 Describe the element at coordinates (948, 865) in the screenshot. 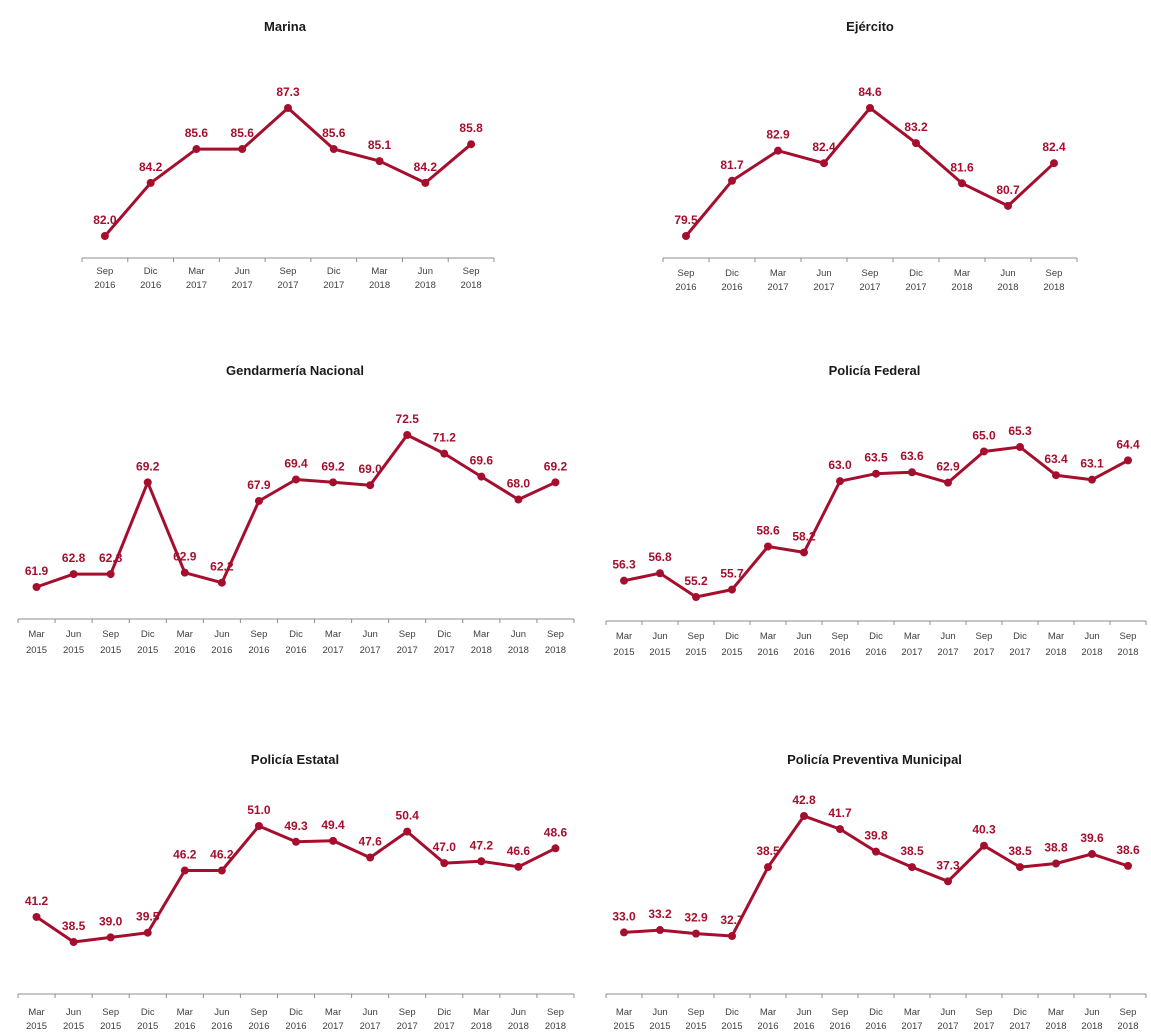

I see `data-label: 37.3` at that location.